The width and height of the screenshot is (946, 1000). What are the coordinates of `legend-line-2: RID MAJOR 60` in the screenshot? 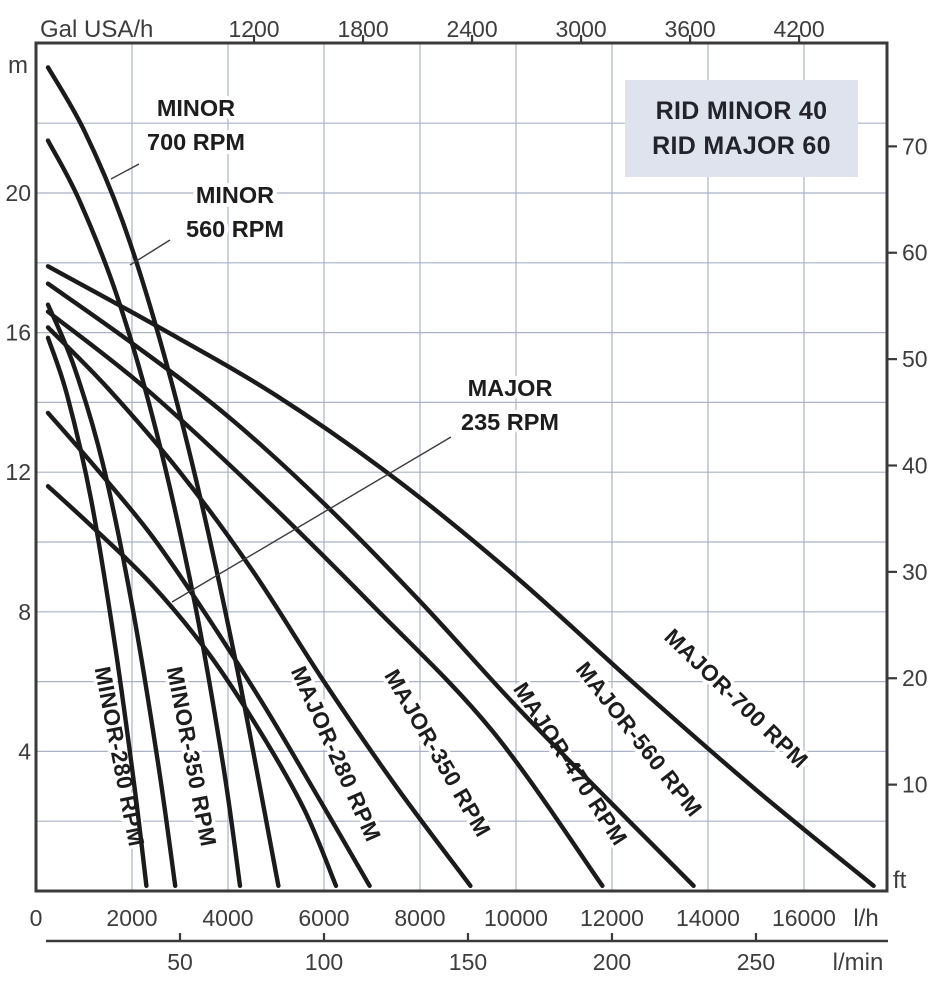 It's located at (741, 145).